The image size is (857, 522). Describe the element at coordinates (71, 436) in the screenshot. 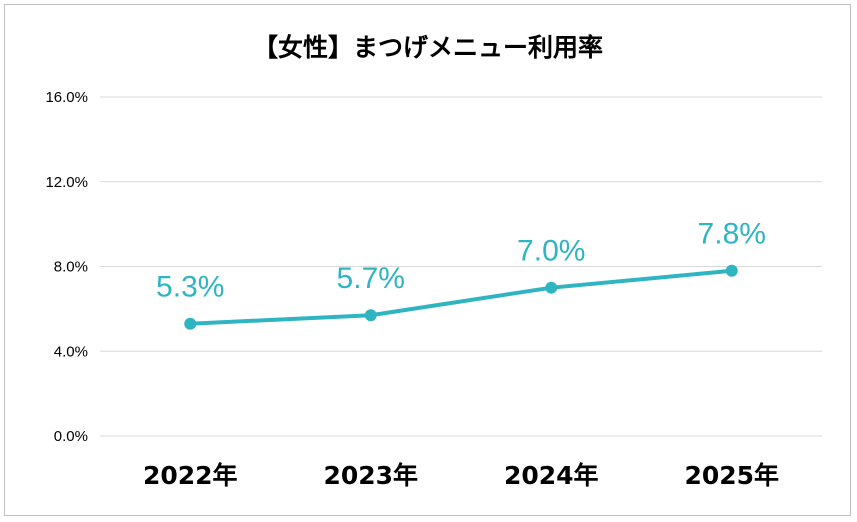

I see `y-tick-label: 0.0%` at that location.